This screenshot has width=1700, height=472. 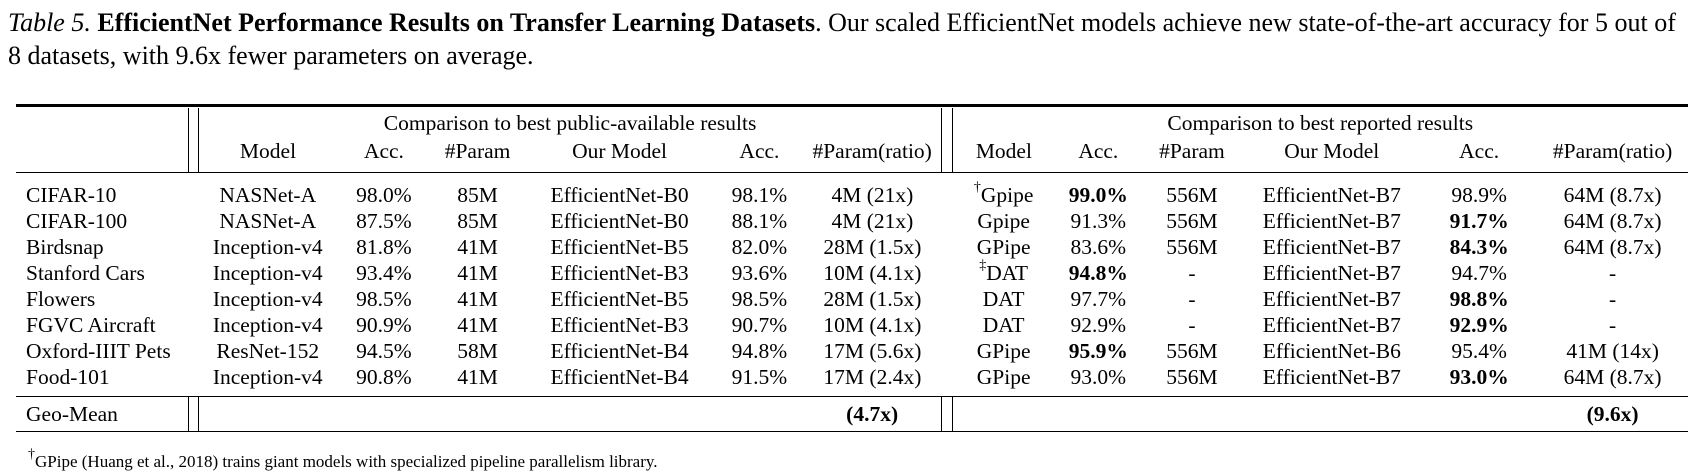 What do you see at coordinates (872, 350) in the screenshot?
I see `public-param-ratio: 17M (5.6x)` at bounding box center [872, 350].